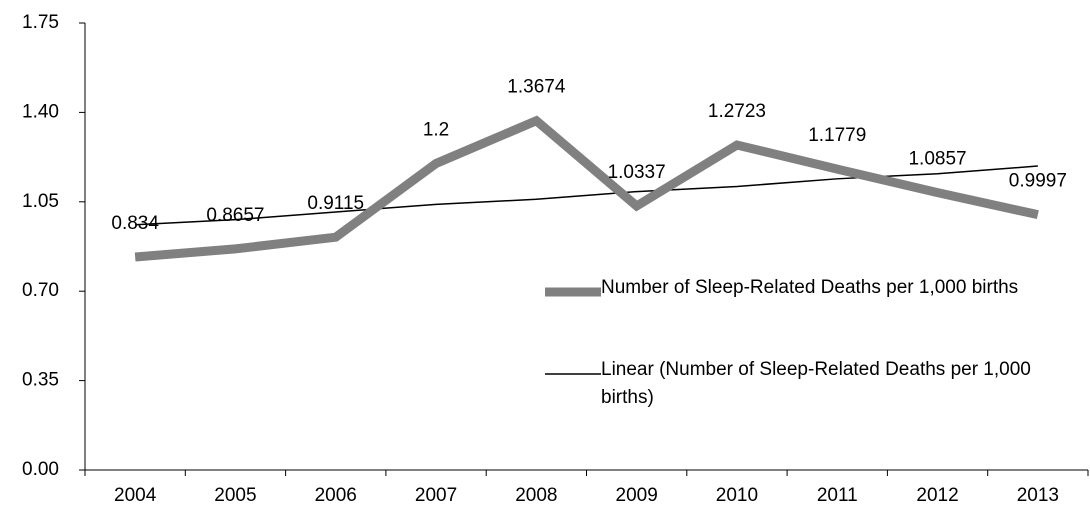 This screenshot has height=524, width=1090. Describe the element at coordinates (40, 111) in the screenshot. I see `y-tick-label: 1.40` at that location.